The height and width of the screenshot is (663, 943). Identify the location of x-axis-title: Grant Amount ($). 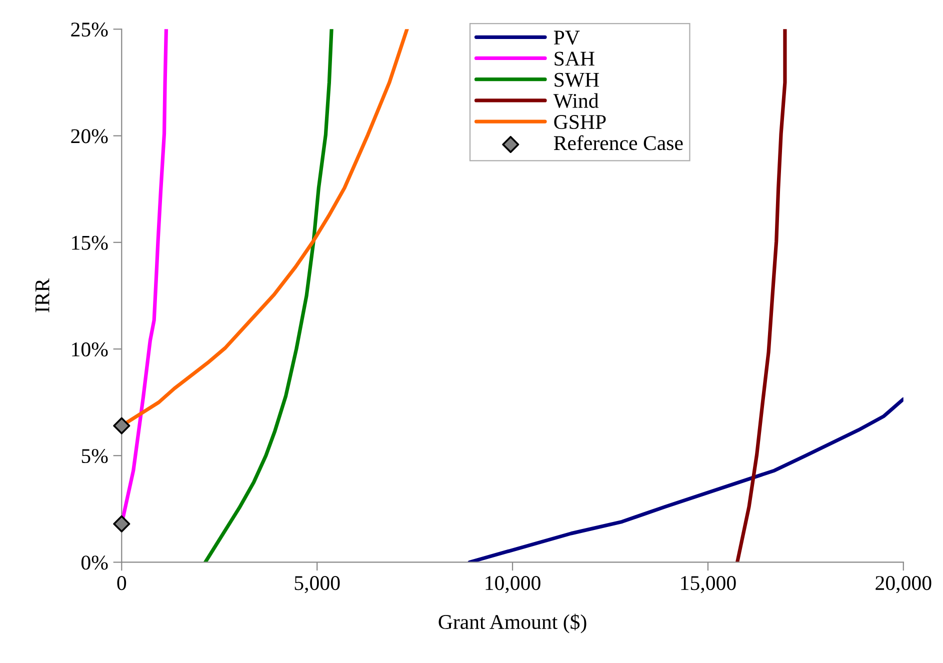
(512, 624).